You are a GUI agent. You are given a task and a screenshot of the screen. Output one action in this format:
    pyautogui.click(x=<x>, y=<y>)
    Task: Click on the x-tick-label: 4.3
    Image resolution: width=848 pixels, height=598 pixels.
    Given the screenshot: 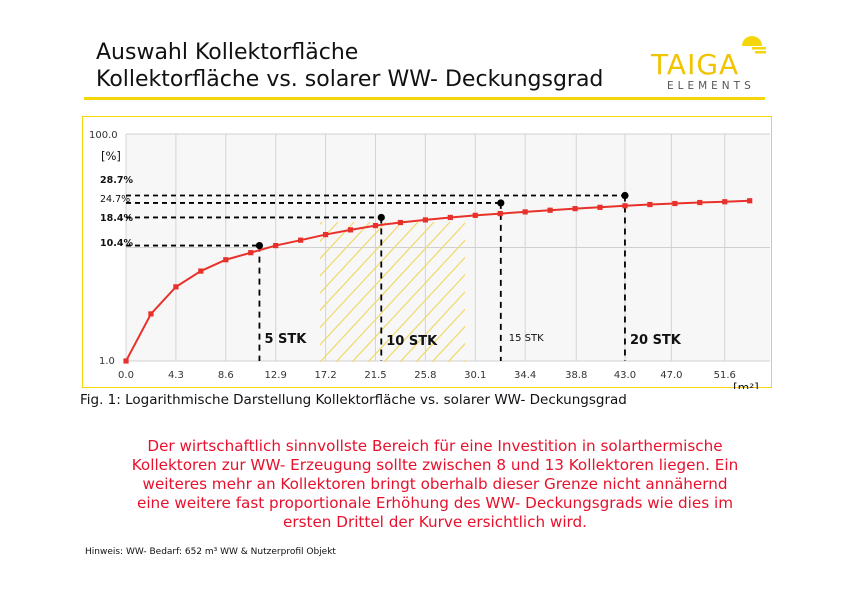 What is the action you would take?
    pyautogui.click(x=176, y=375)
    